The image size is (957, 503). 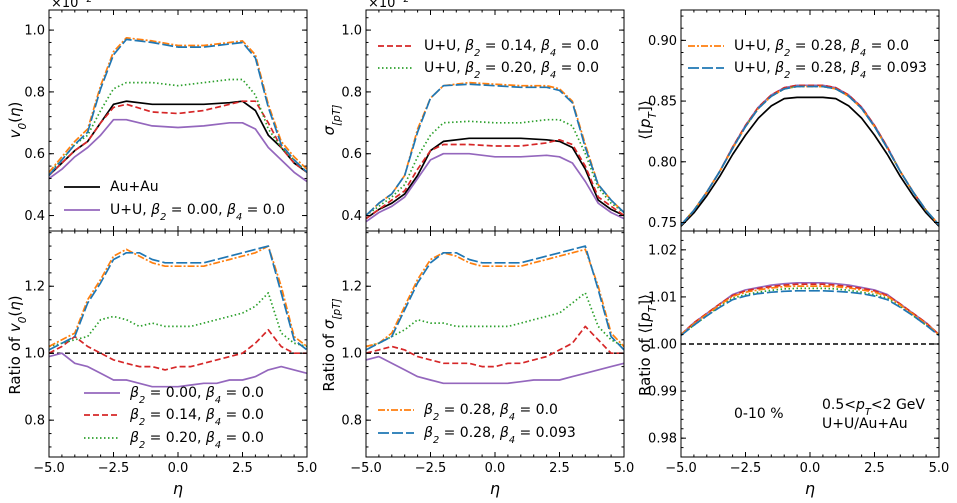 What do you see at coordinates (662, 162) in the screenshot?
I see `ytick-label: 0.80` at bounding box center [662, 162].